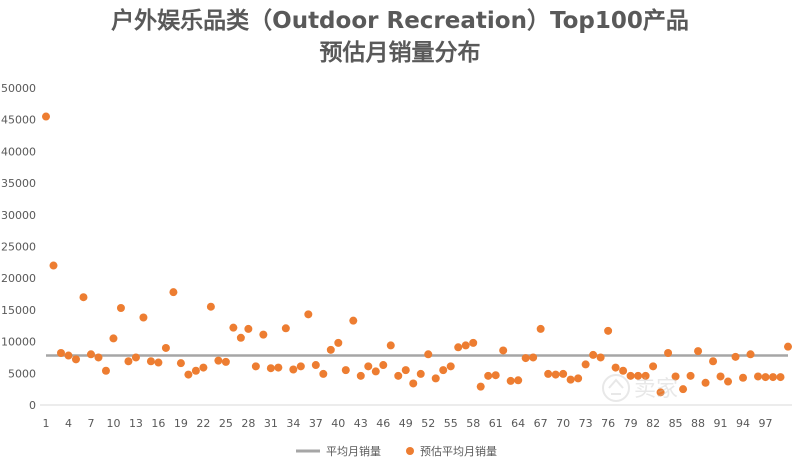 The width and height of the screenshot is (800, 463). What do you see at coordinates (676, 423) in the screenshot?
I see `x-tick-label: 85` at bounding box center [676, 423].